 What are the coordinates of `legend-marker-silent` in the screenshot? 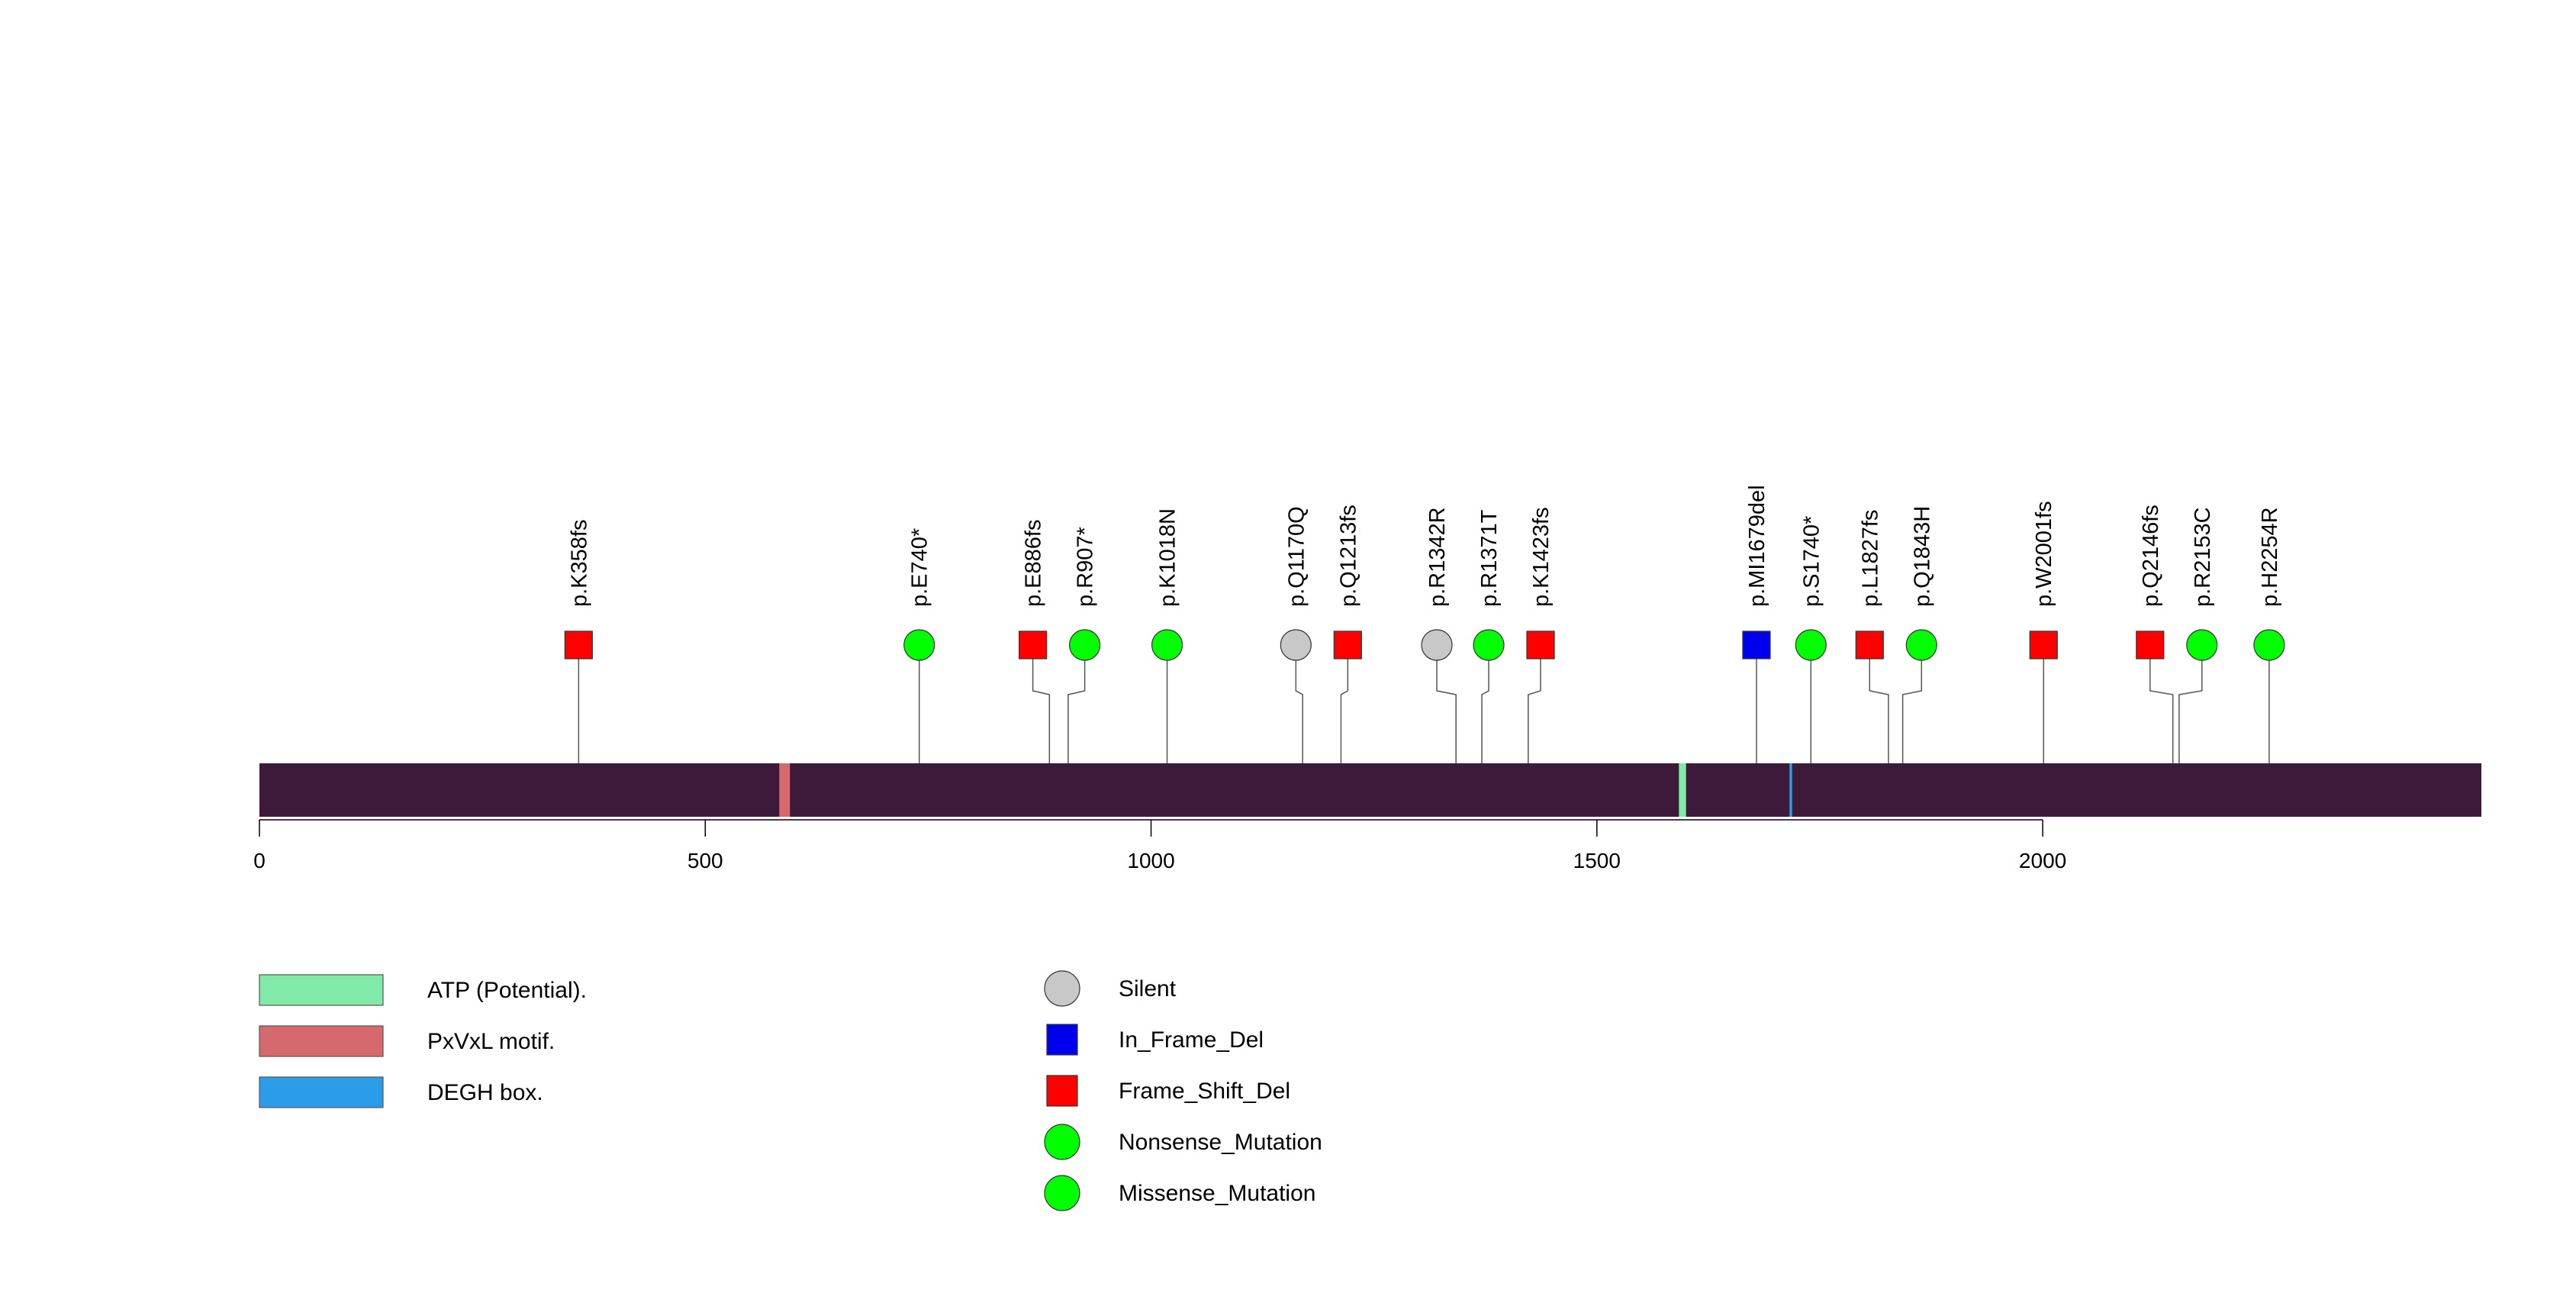 It's located at (1062, 989).